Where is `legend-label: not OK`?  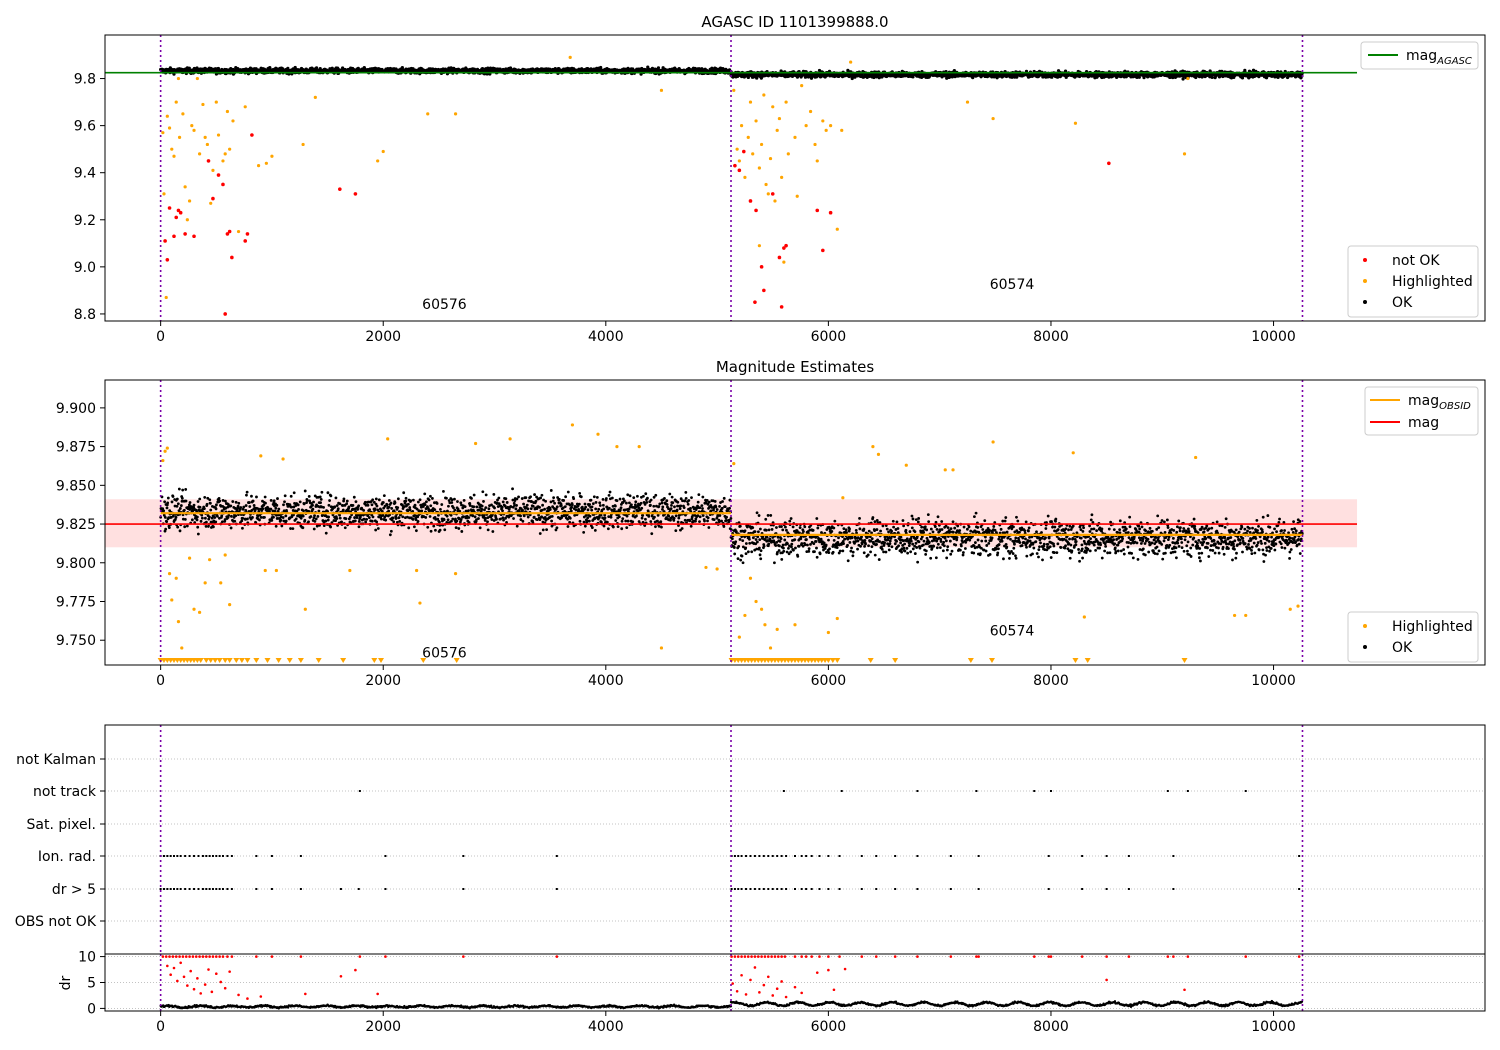
legend-label: not OK is located at coordinates (1416, 261).